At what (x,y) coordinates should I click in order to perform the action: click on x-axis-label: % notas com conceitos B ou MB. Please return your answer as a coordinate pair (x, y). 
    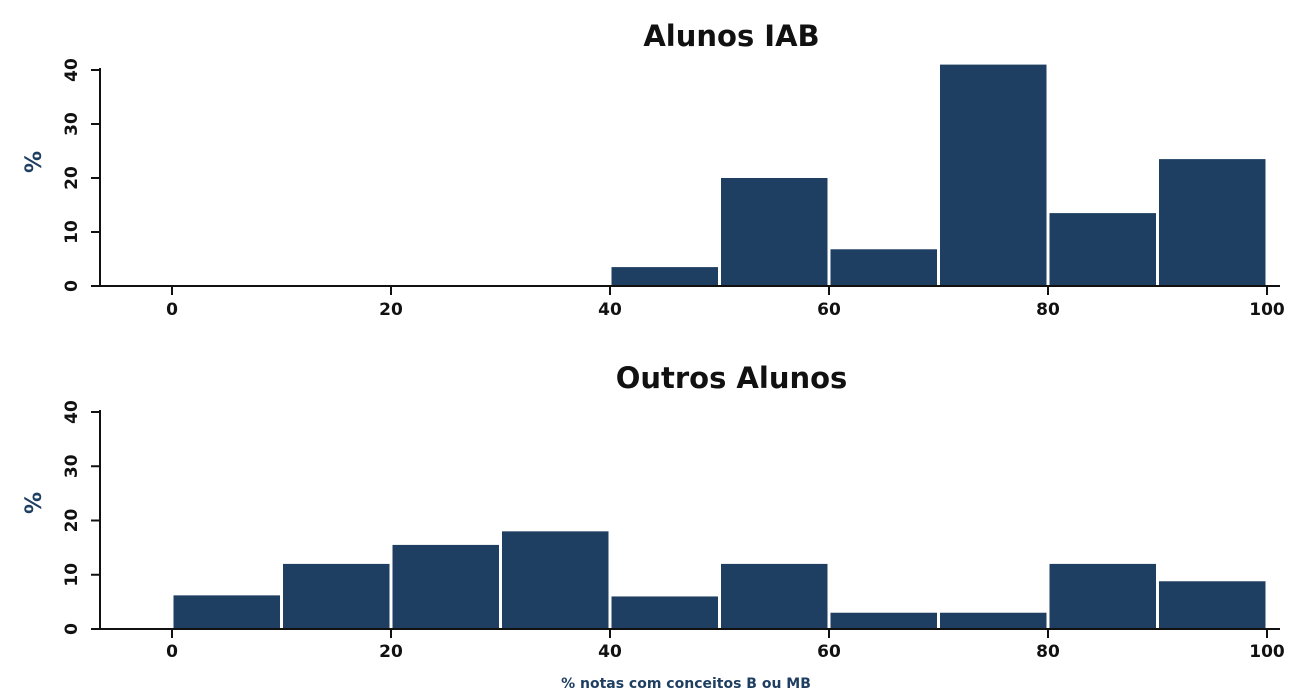
    Looking at the image, I should click on (686, 684).